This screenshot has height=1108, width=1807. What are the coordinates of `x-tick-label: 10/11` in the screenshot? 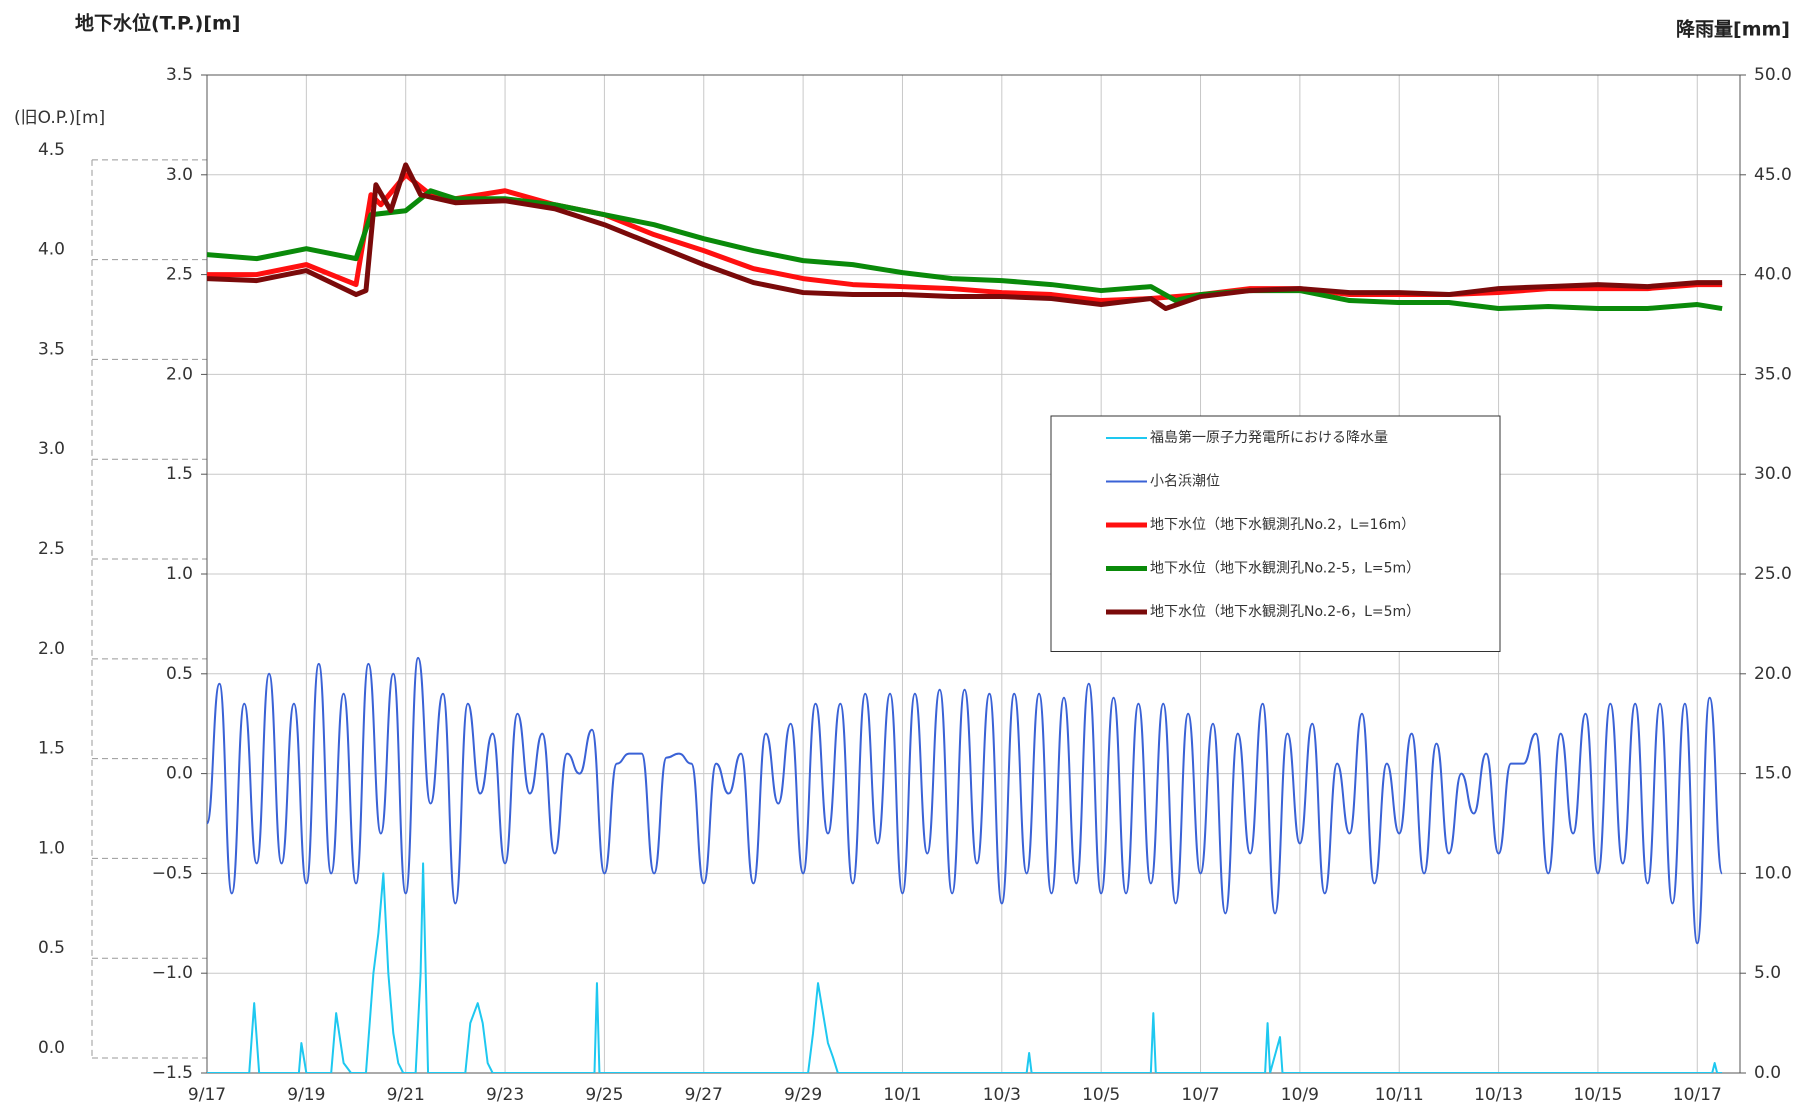 It's located at (1399, 1095).